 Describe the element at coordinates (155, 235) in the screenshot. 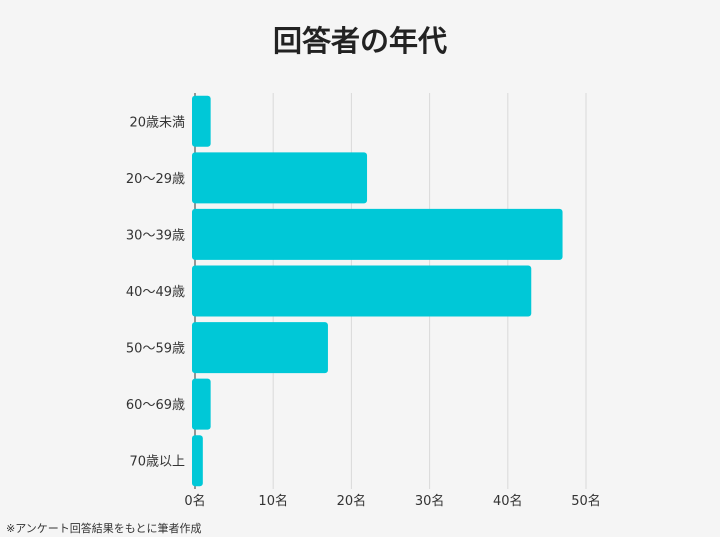

I see `category-label: 30～39歳` at that location.